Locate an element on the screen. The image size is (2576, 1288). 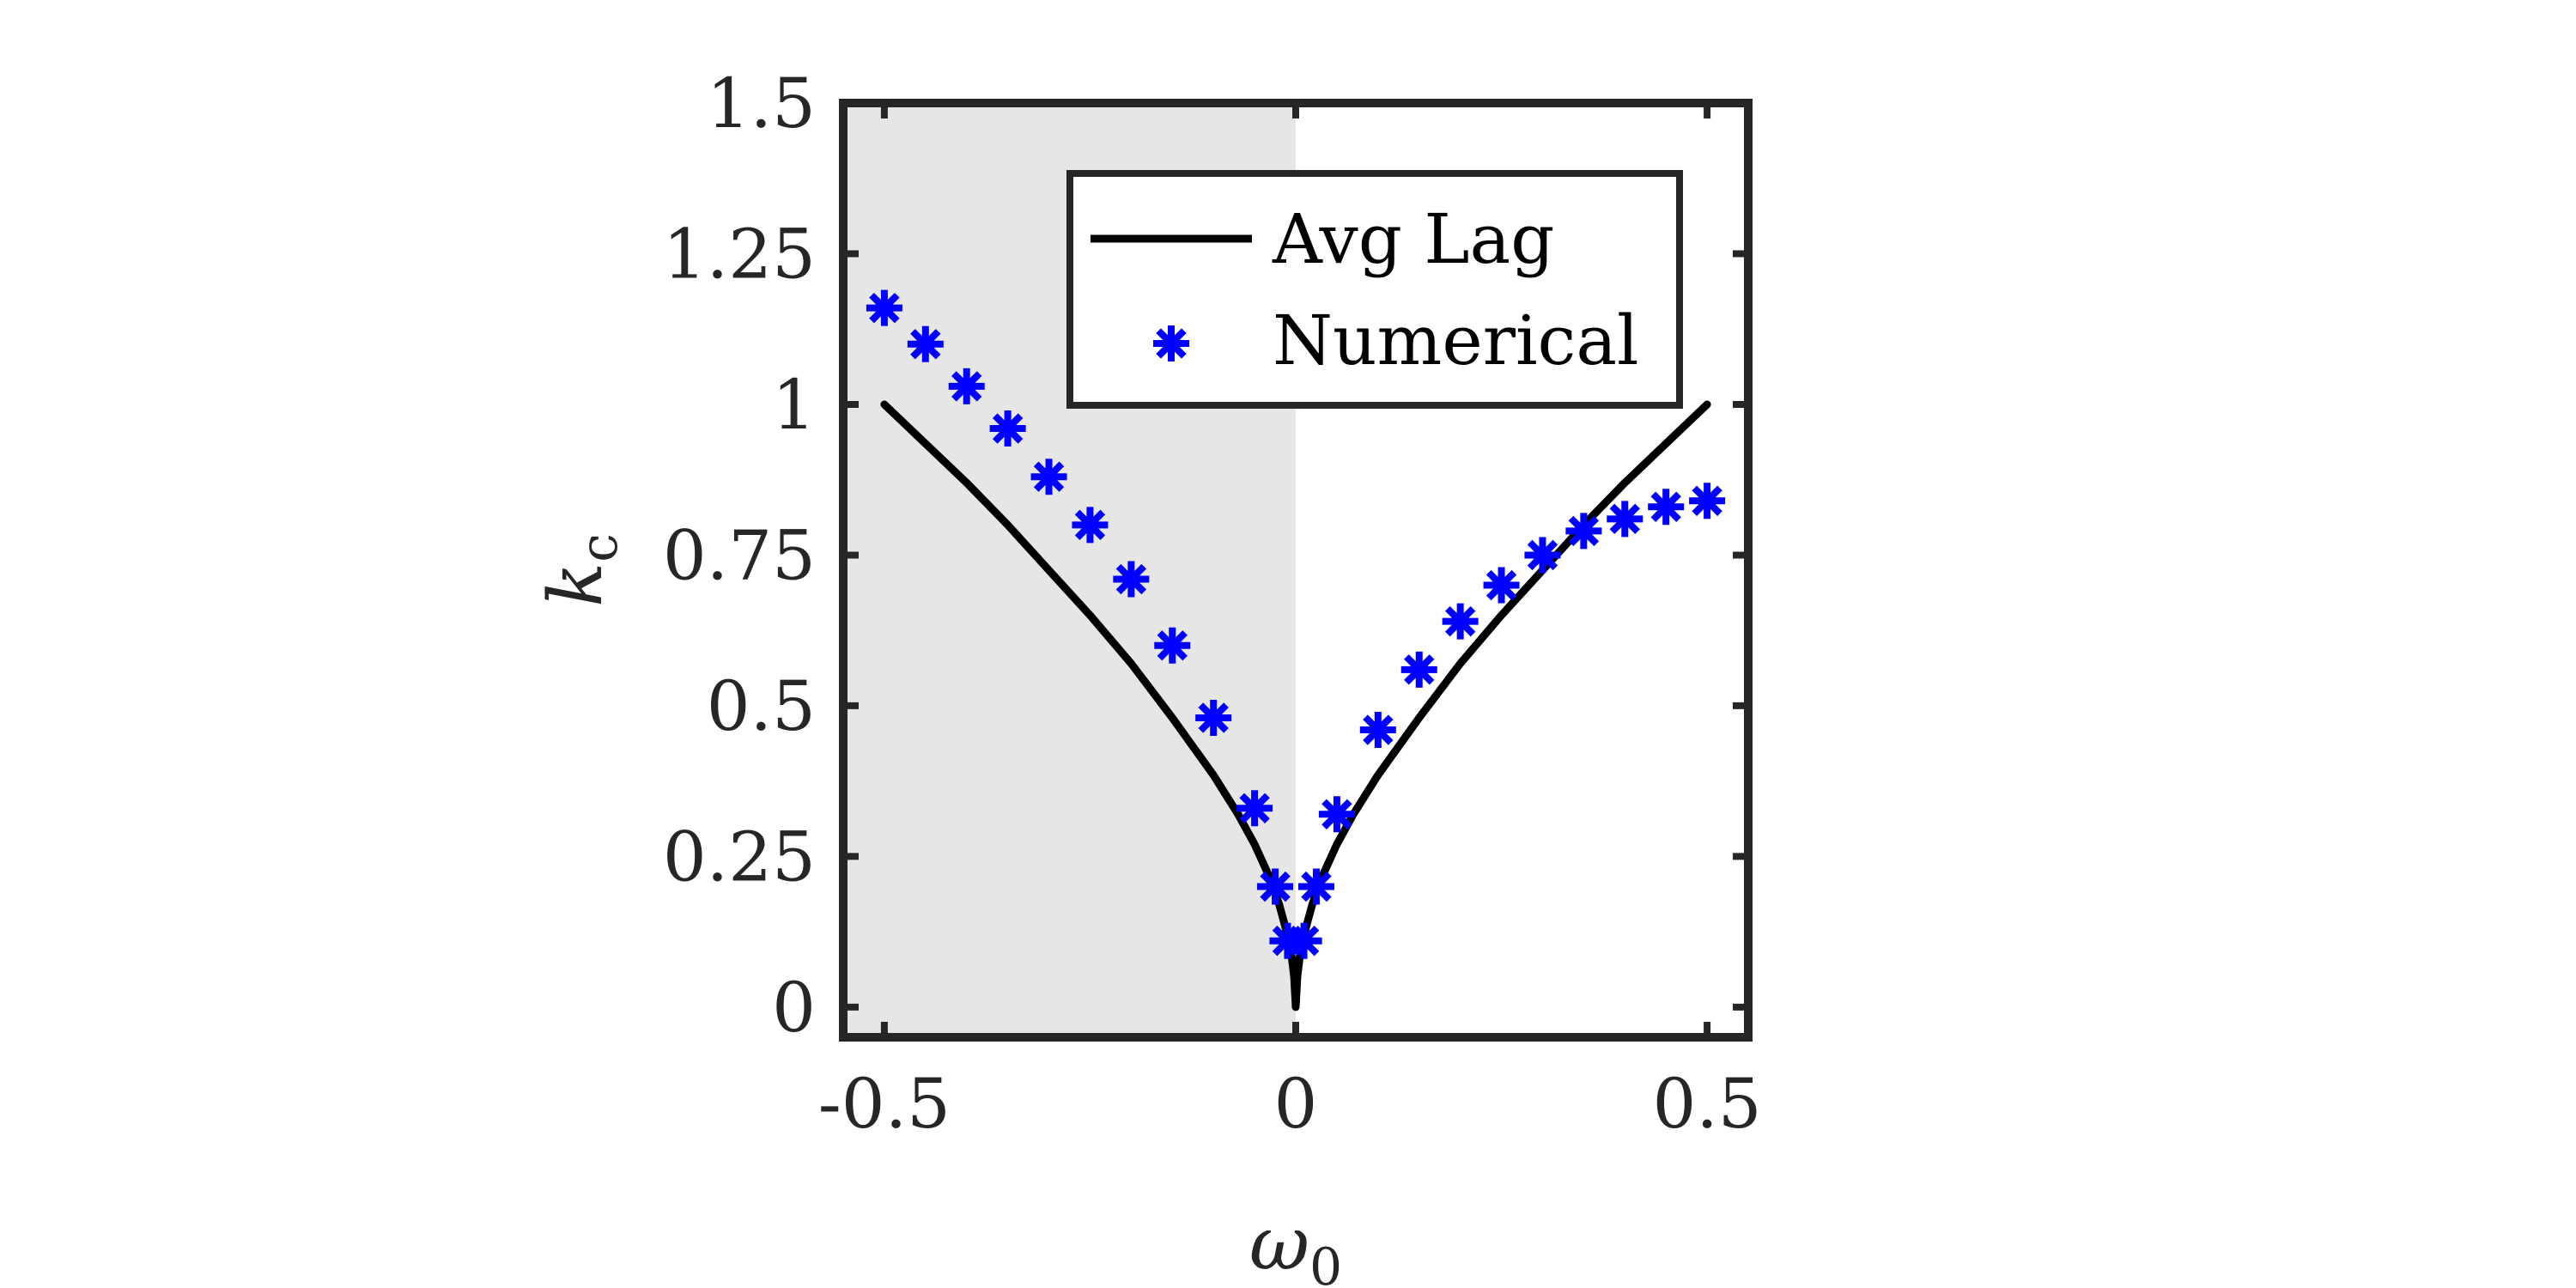
y-tick-label: 1.5 is located at coordinates (761, 104).